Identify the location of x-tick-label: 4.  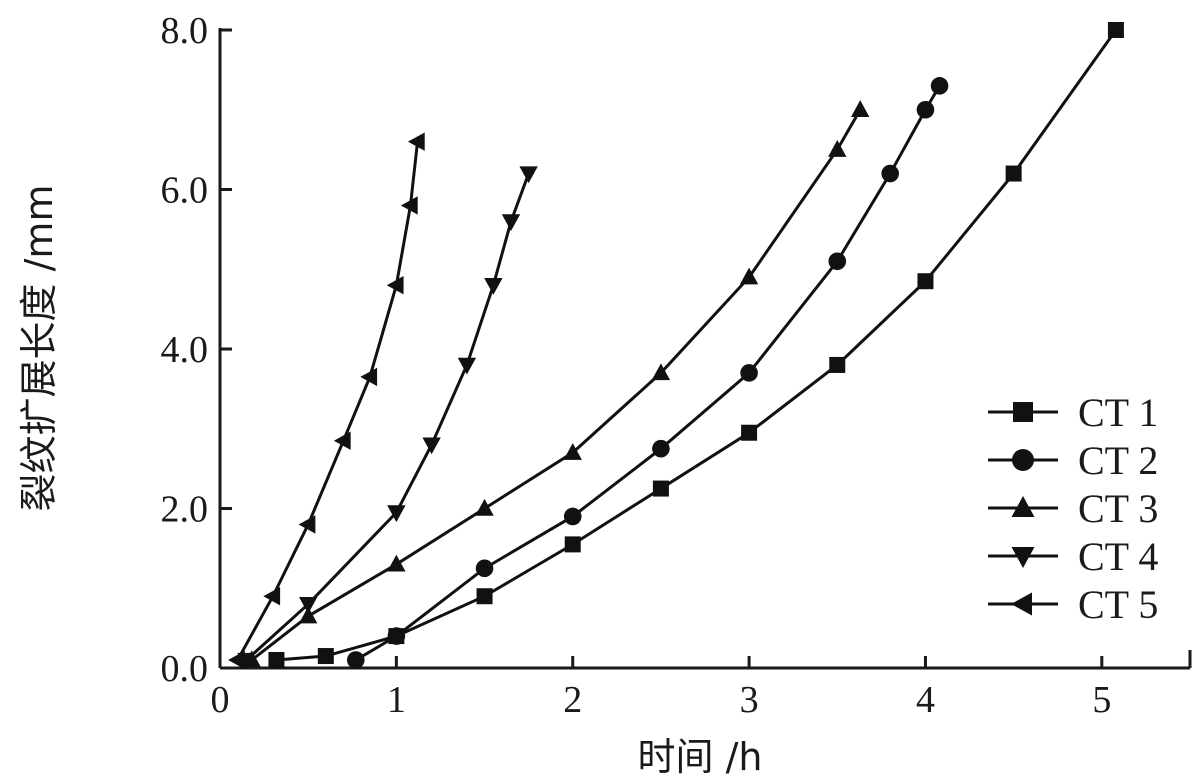
(925, 700).